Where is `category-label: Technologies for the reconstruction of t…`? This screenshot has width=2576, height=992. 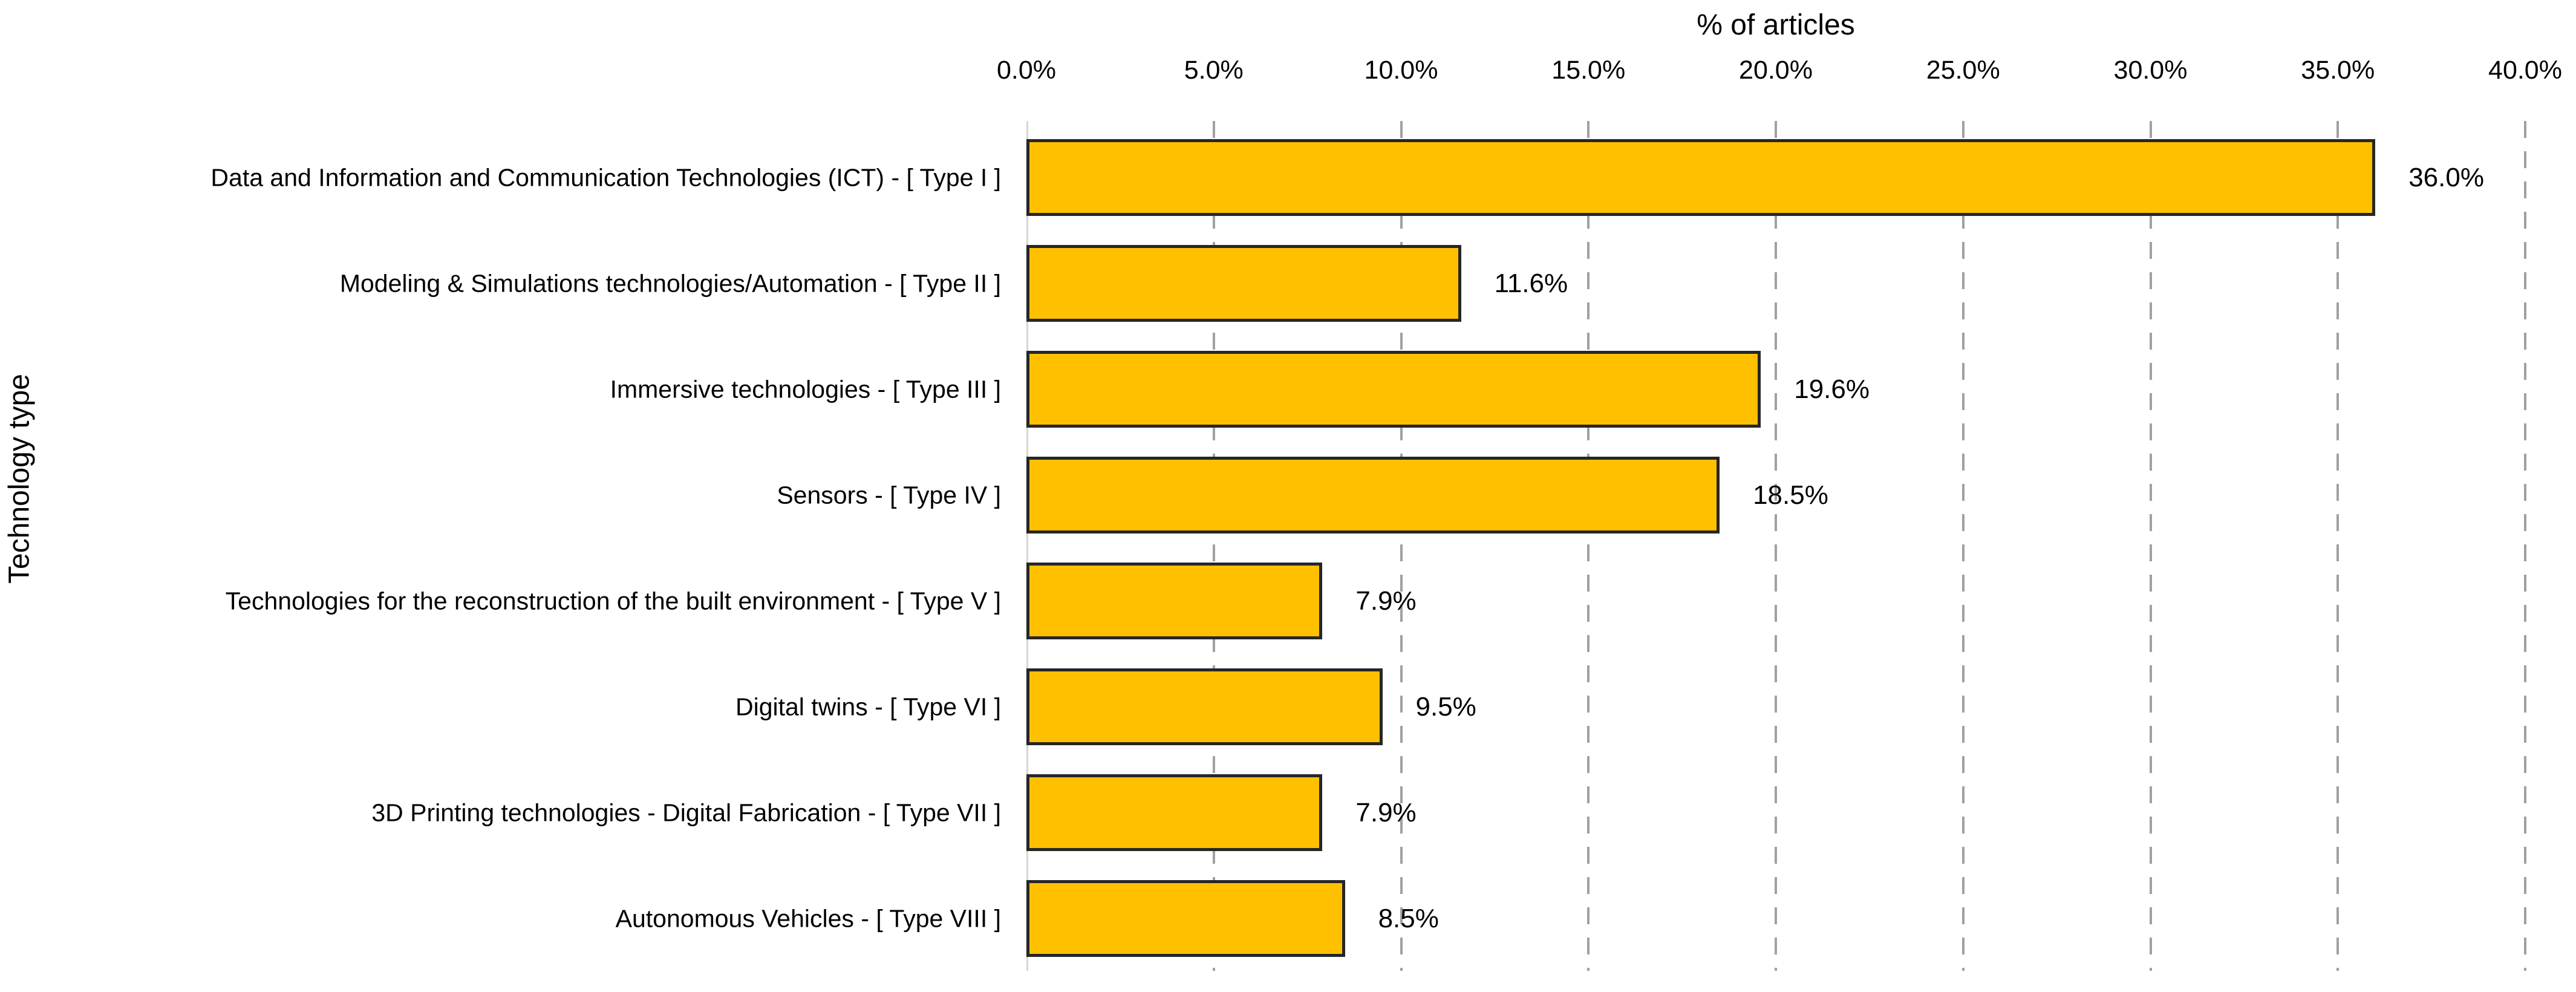
category-label: Technologies for the reconstruction of t… is located at coordinates (613, 601).